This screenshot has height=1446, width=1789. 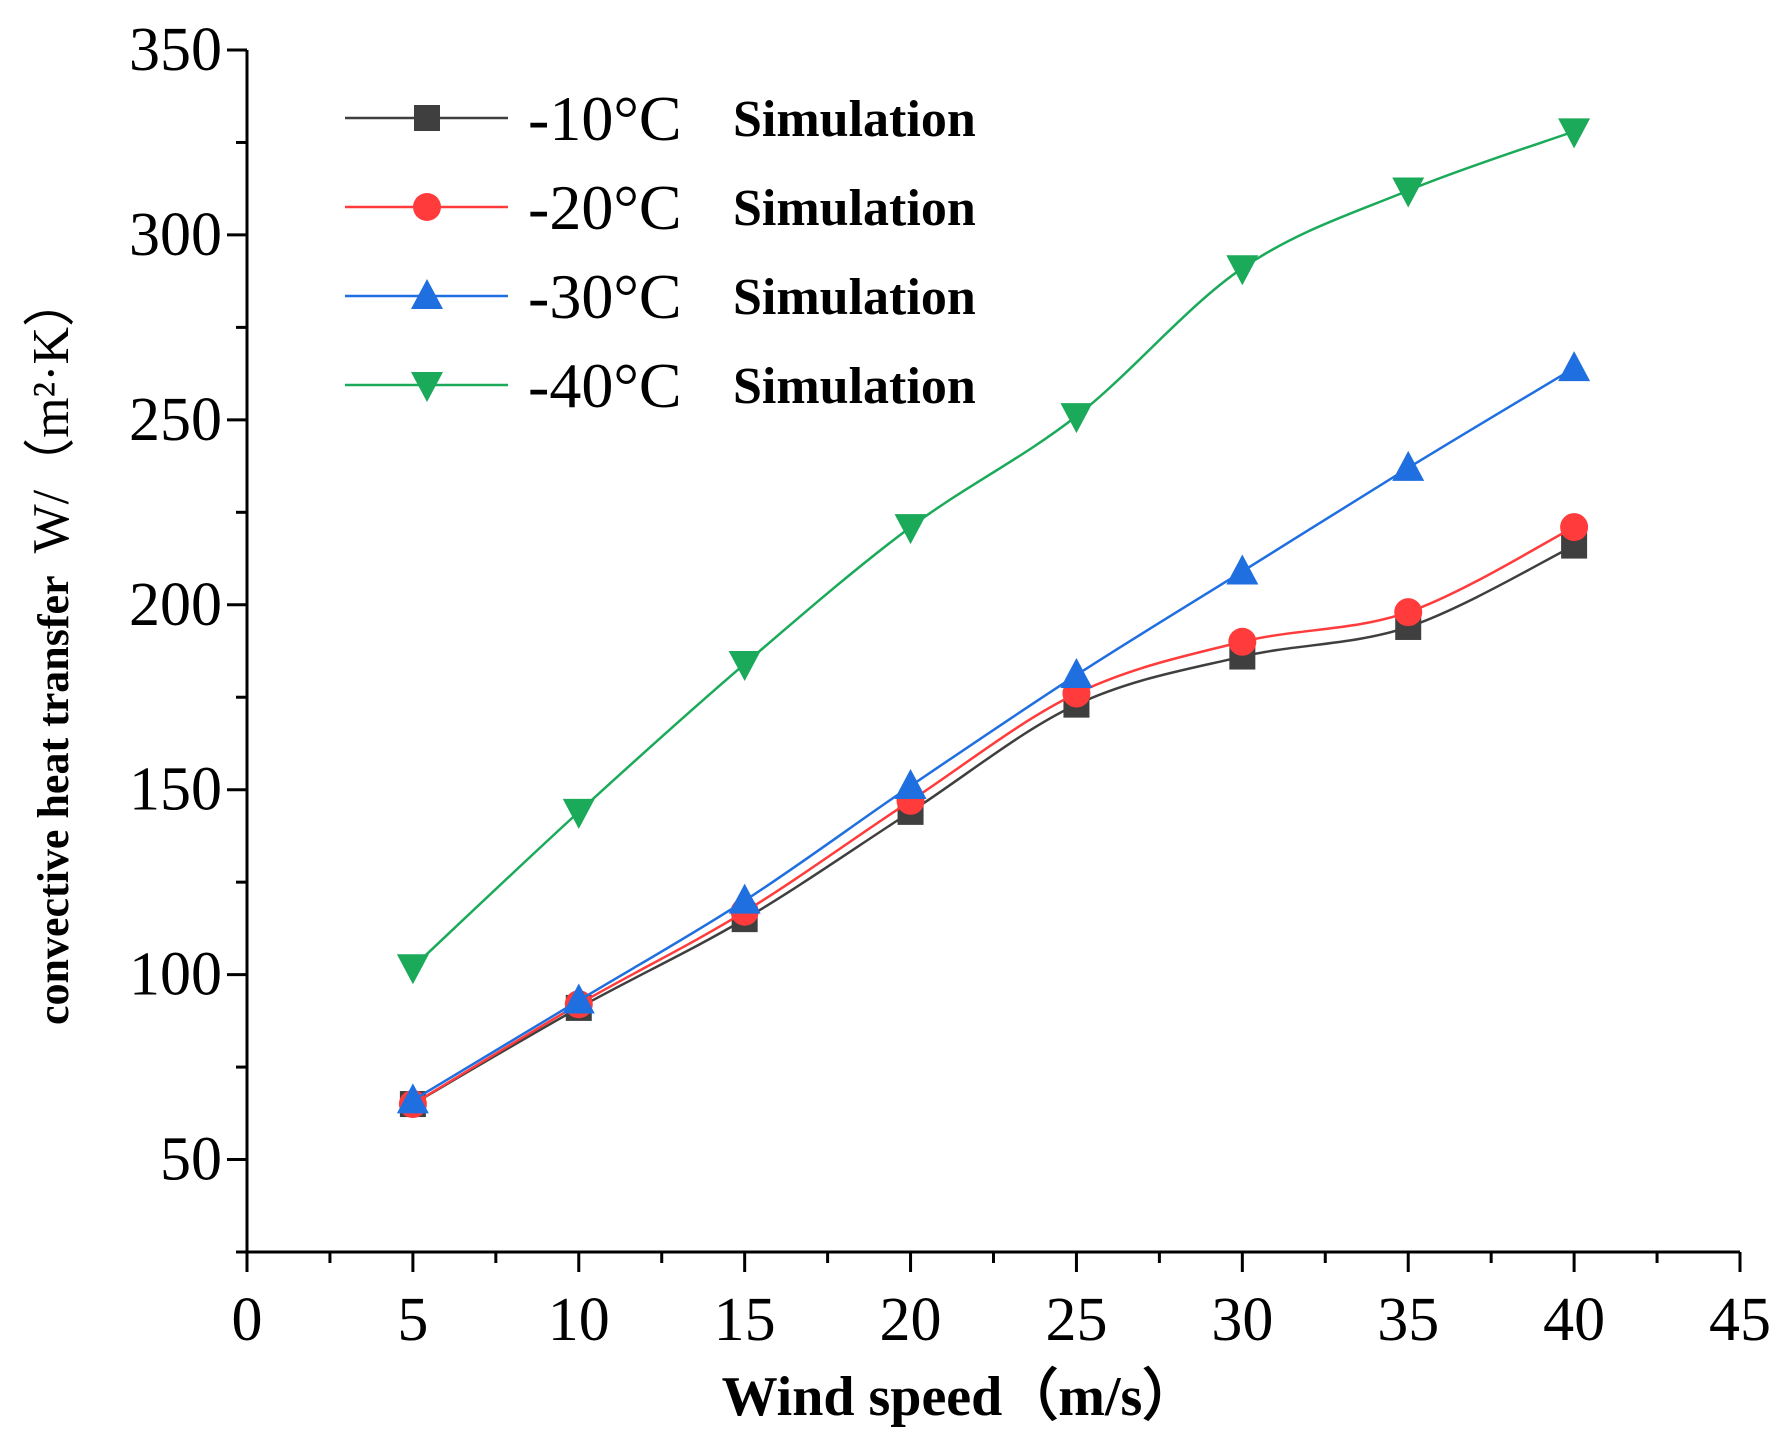 What do you see at coordinates (51, 414) in the screenshot?
I see `y-axis-title-units: W/（m²·K）` at bounding box center [51, 414].